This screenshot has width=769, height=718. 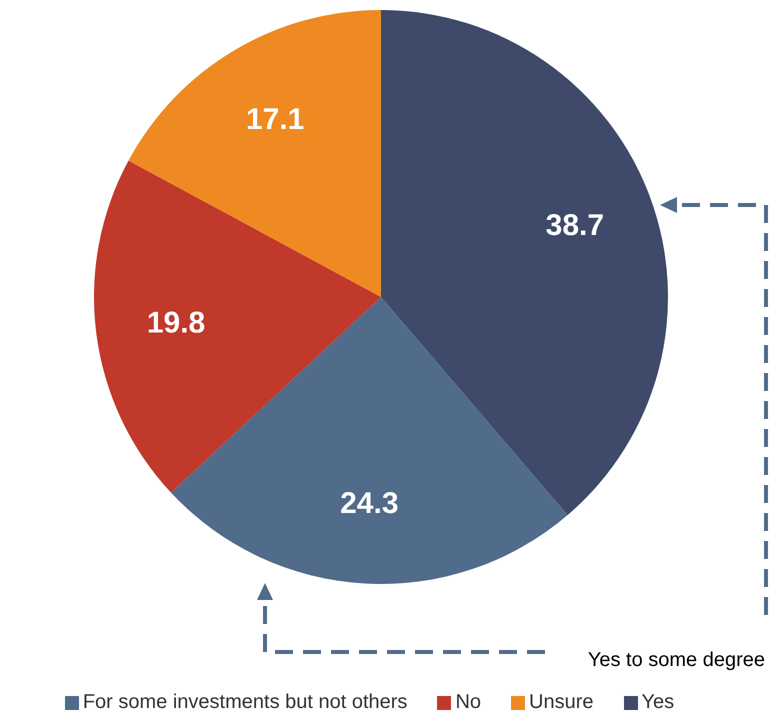 I want to click on legend-label: Yes, so click(x=658, y=702).